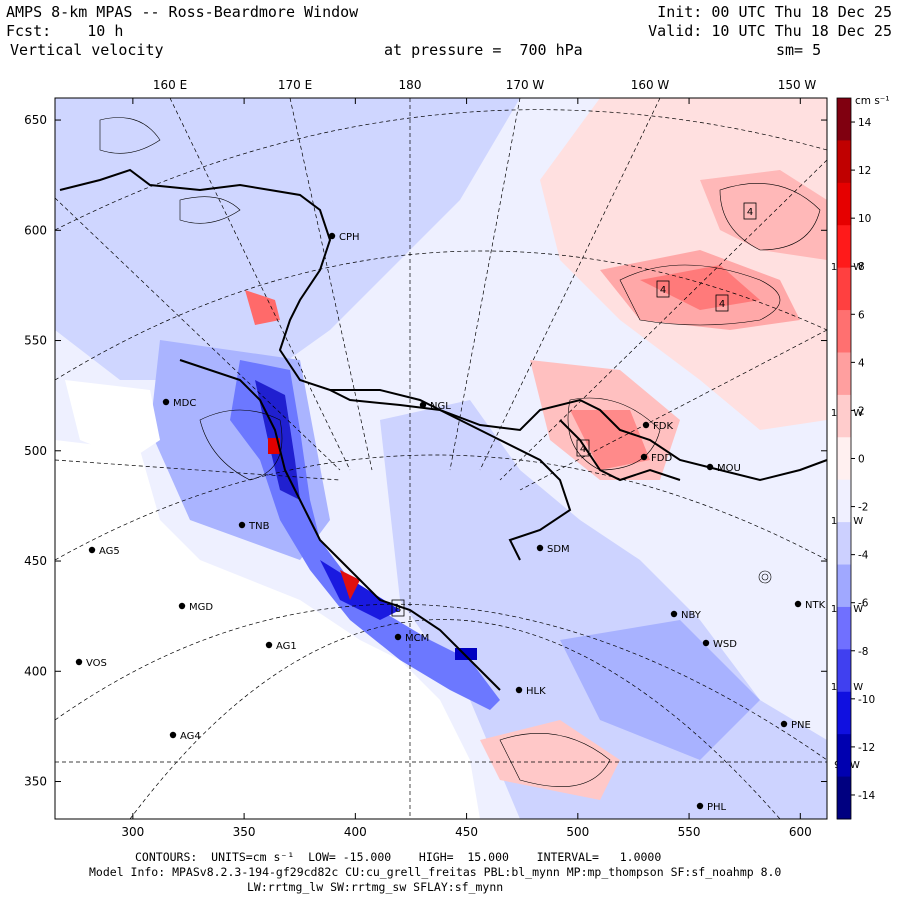  Describe the element at coordinates (717, 807) in the screenshot. I see `station-label: PHL` at that location.